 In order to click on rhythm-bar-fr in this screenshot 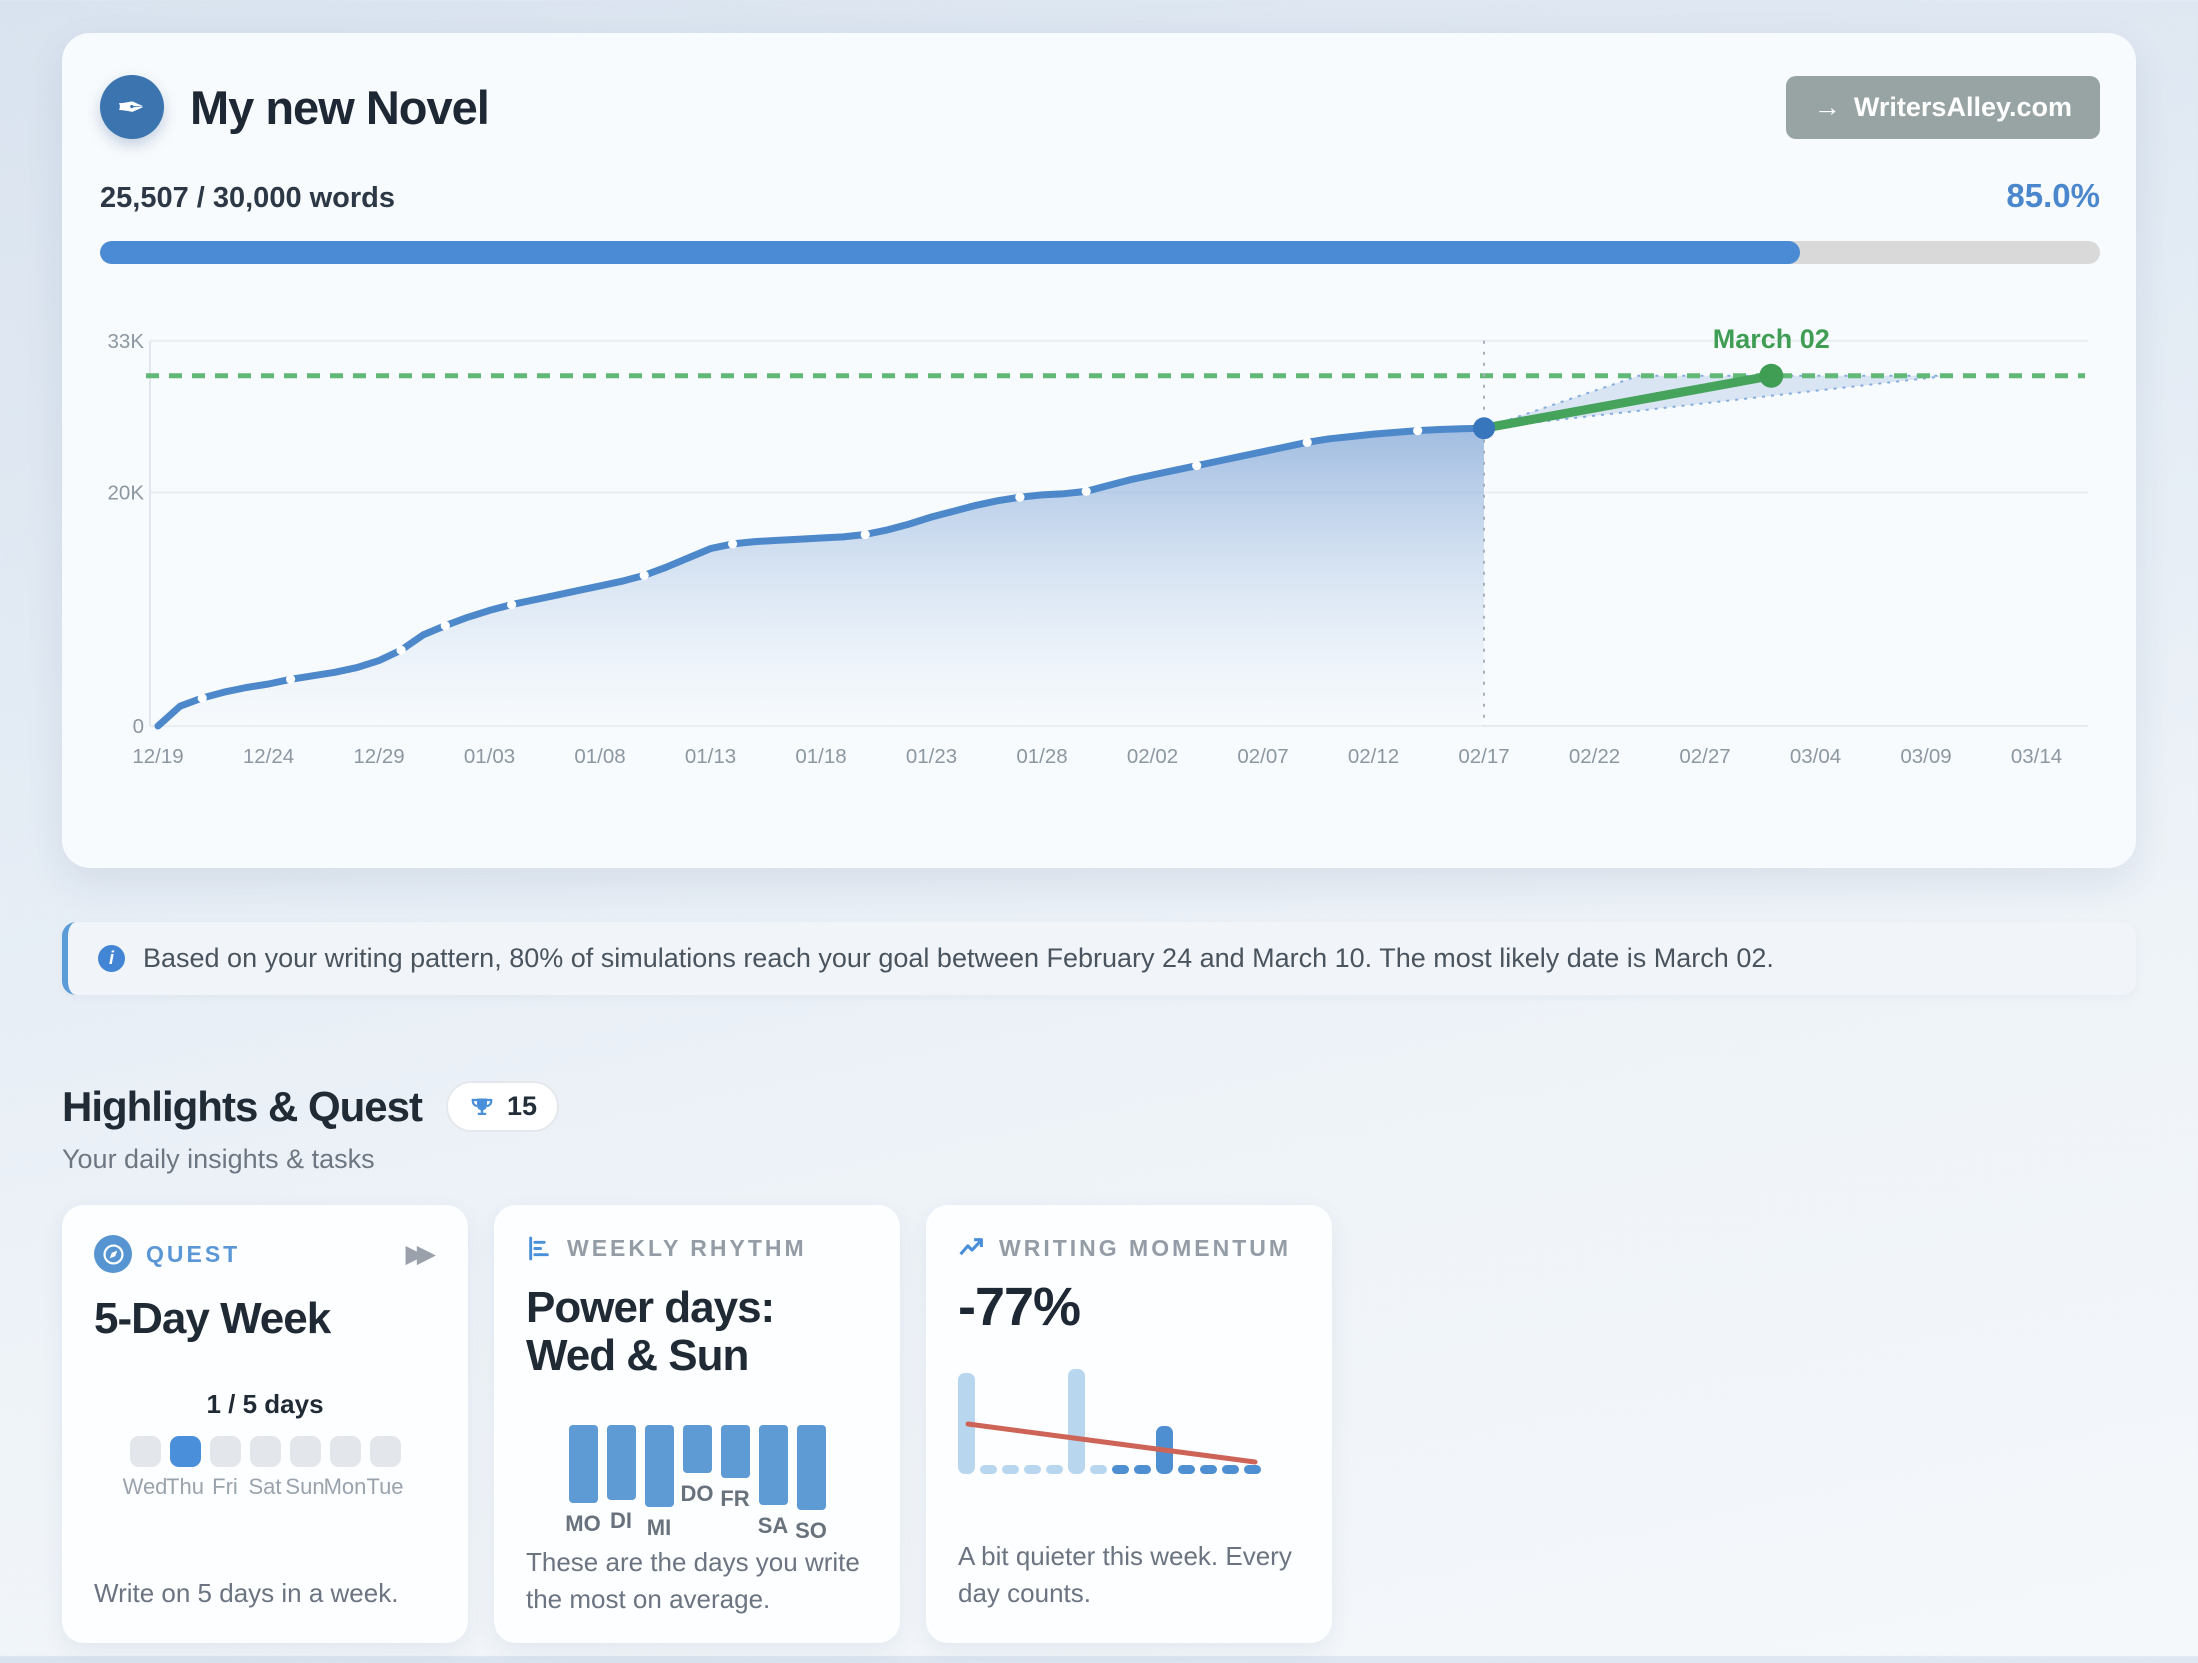, I will do `click(735, 1451)`.